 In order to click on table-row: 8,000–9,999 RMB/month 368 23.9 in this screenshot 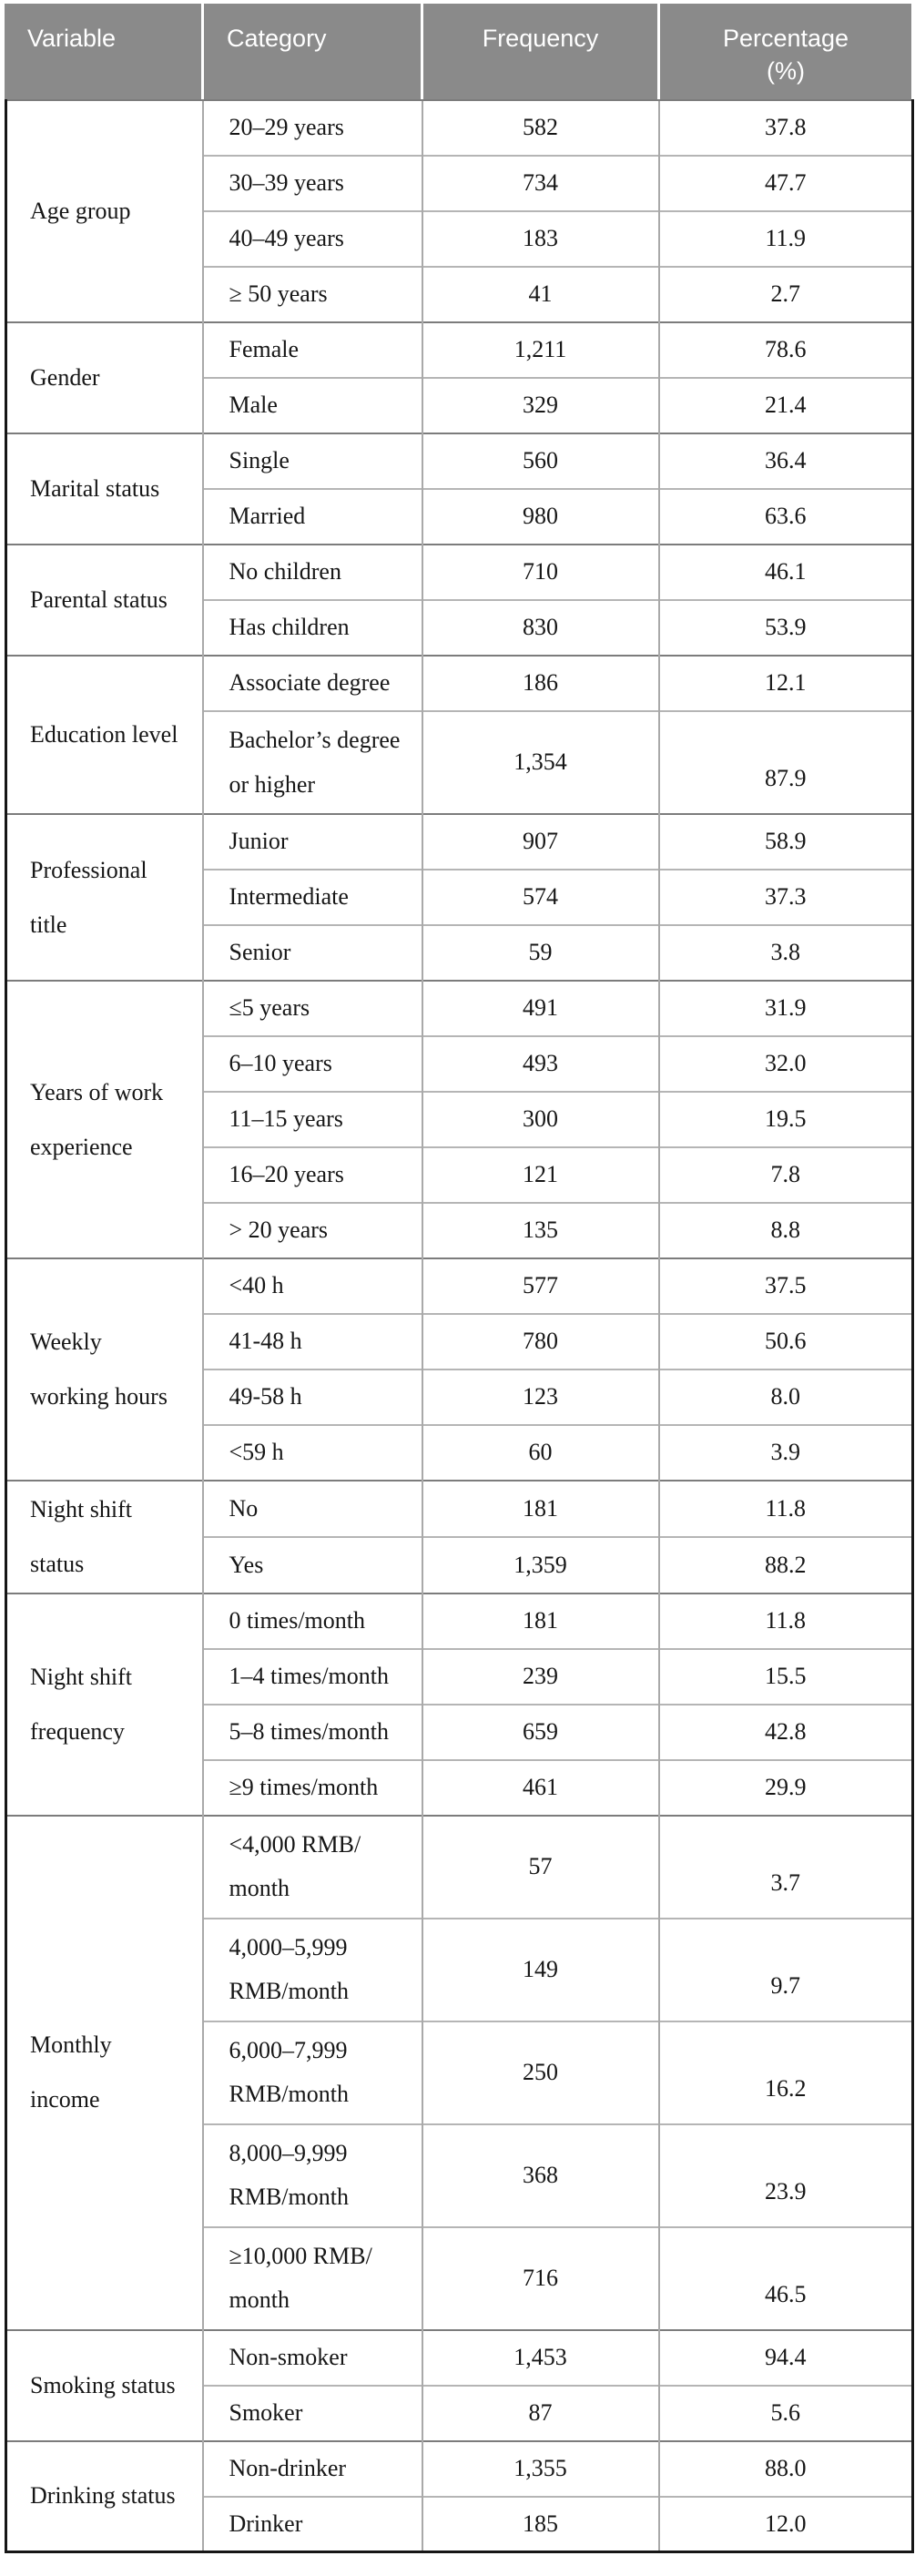, I will do `click(460, 2175)`.